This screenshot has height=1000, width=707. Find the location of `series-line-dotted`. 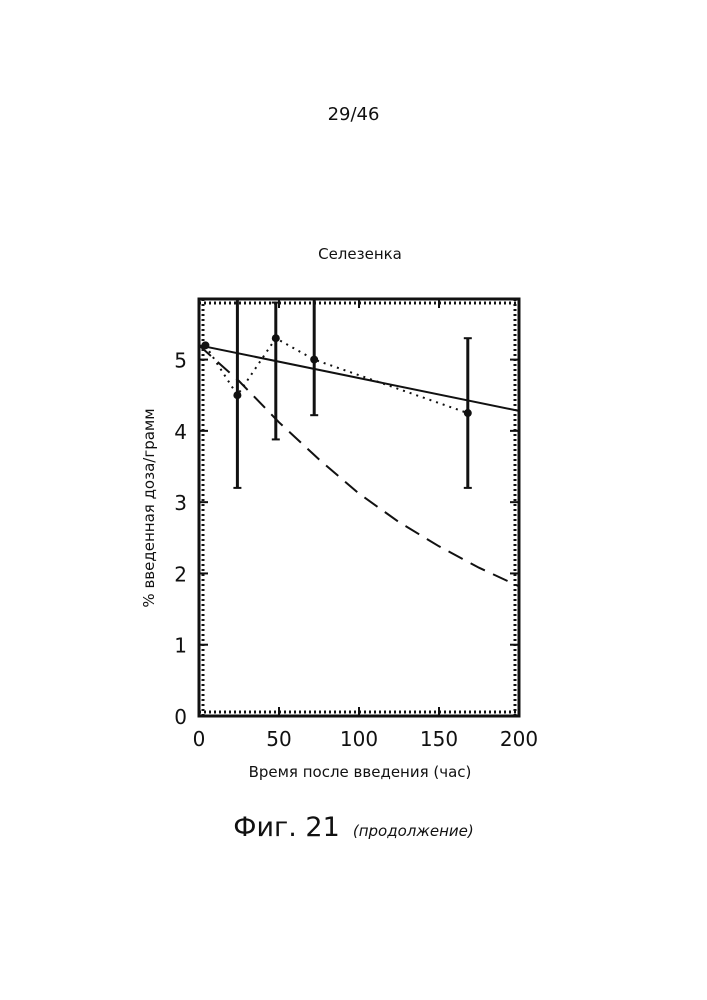

series-line-dotted is located at coordinates (336, 375).